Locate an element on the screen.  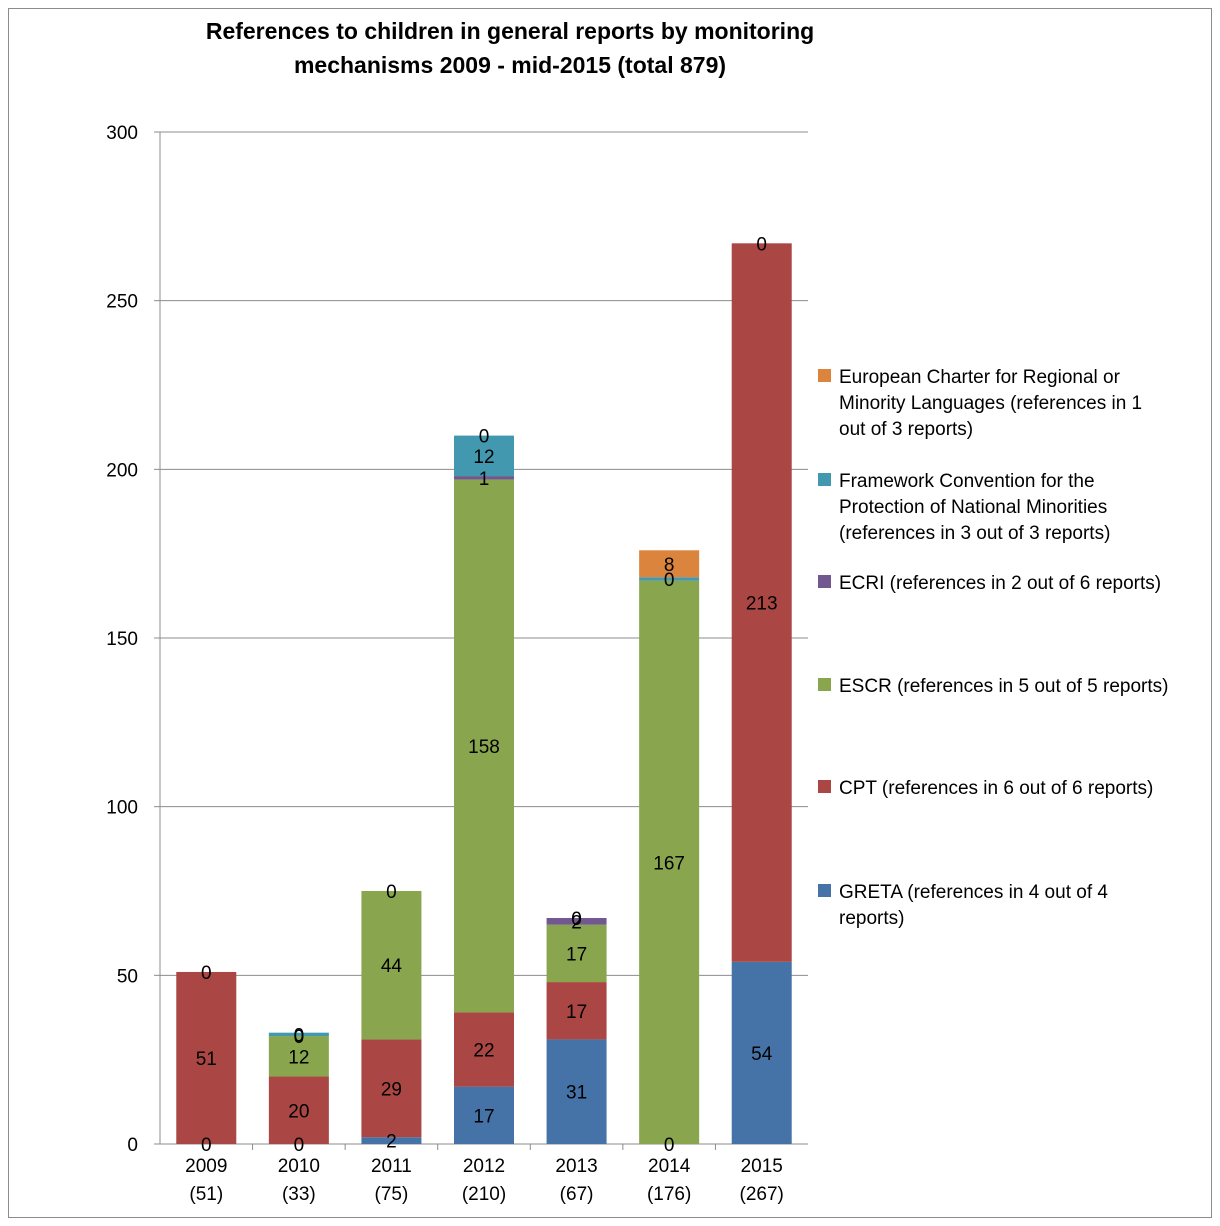
legend-label: Protection of National Minorities is located at coordinates (973, 507).